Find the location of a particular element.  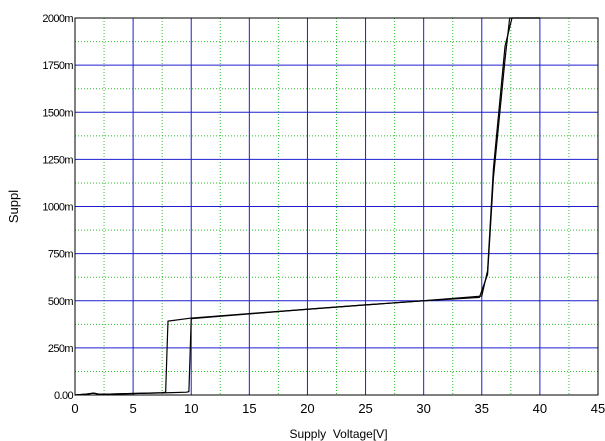

y-tick-label: 750m is located at coordinates (61, 255).